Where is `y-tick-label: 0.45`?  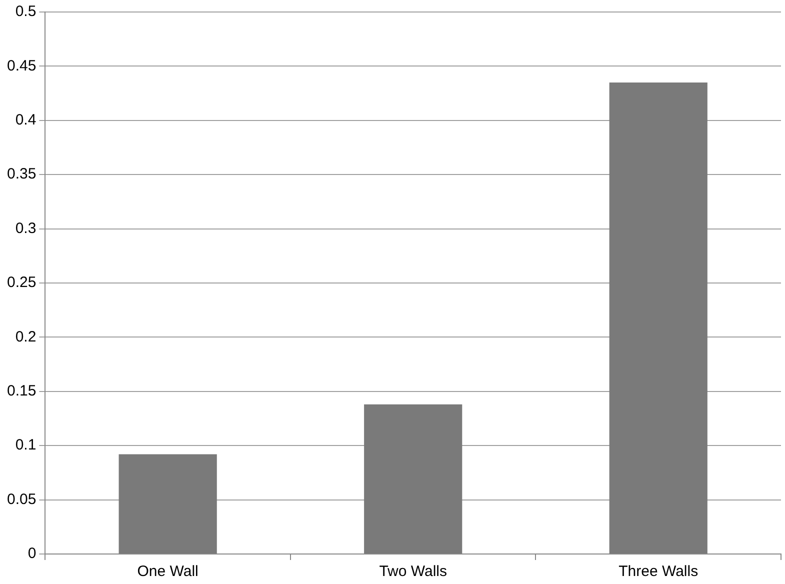
y-tick-label: 0.45 is located at coordinates (21, 65).